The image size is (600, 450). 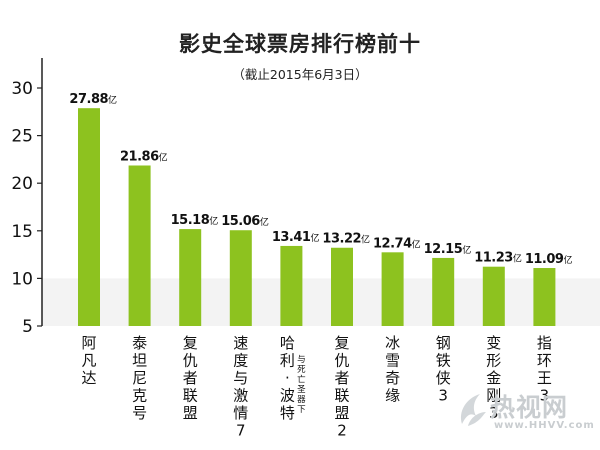 I want to click on x-tick-label: 速度与激情 7, so click(x=240, y=387).